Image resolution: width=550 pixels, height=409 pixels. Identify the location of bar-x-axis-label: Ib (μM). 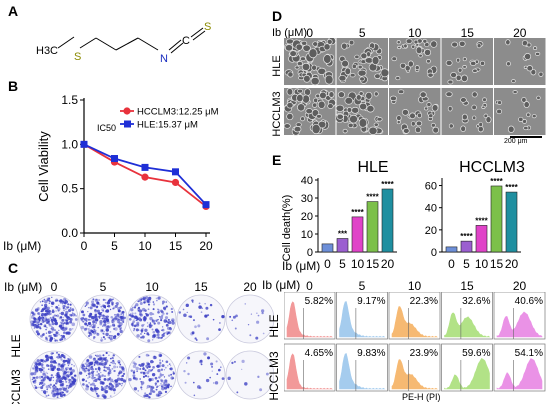
(301, 266).